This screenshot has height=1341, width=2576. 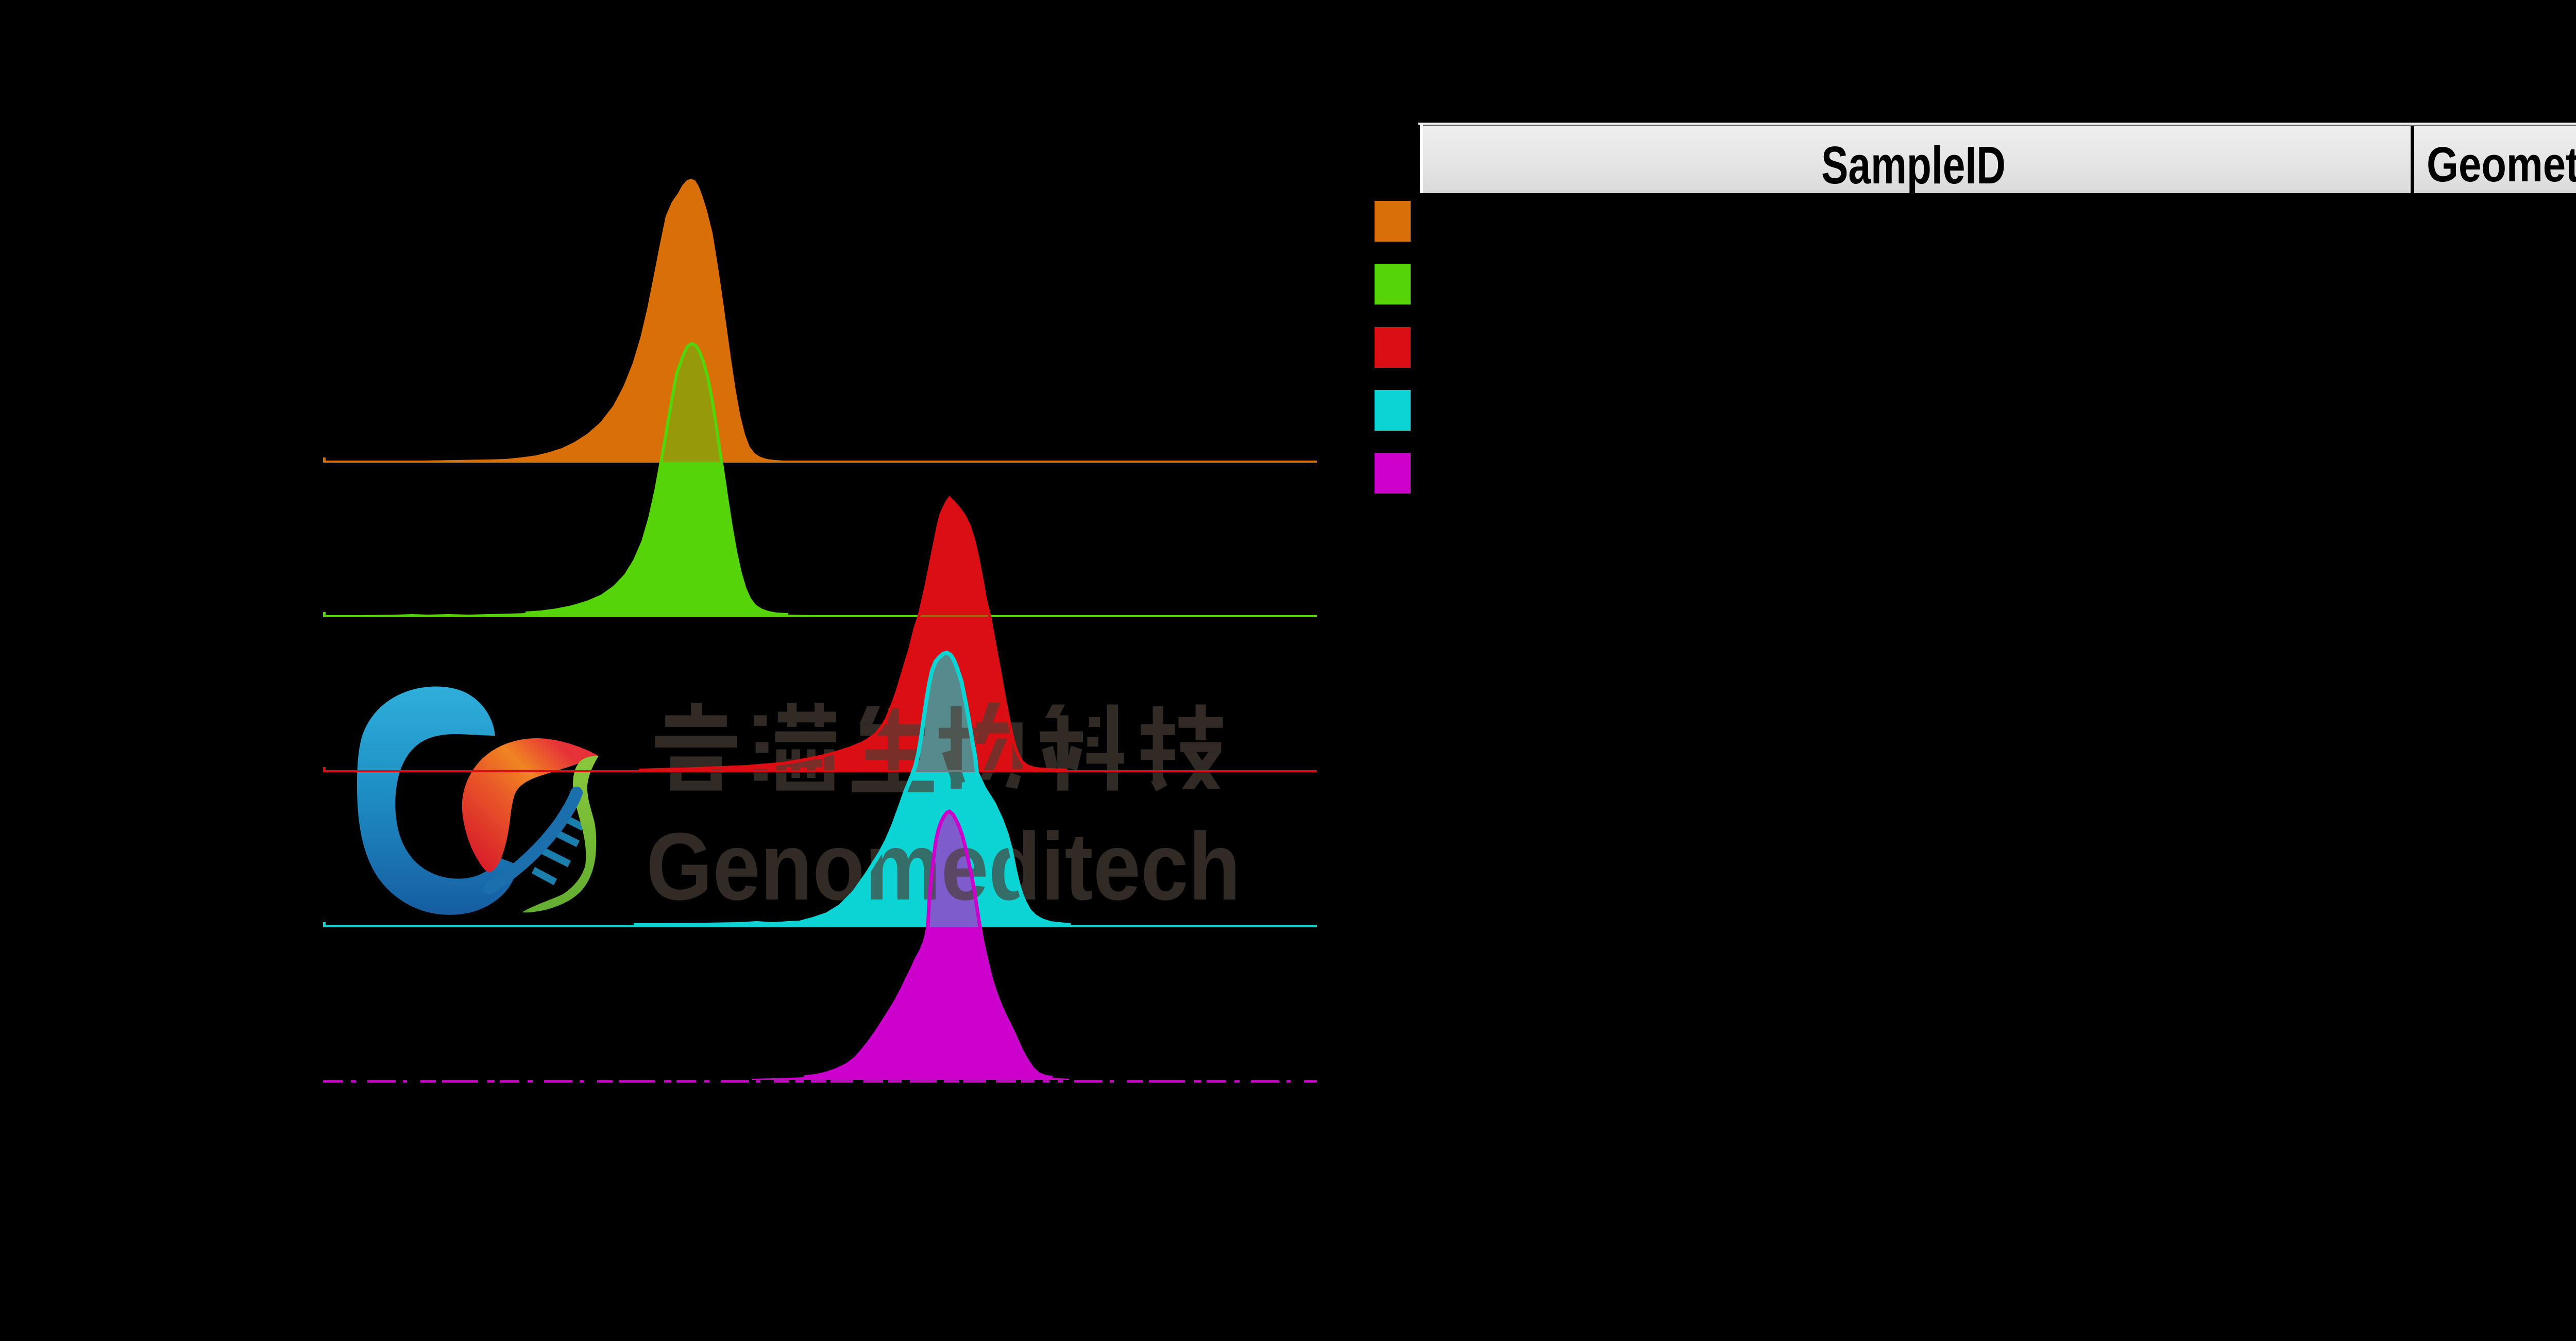 What do you see at coordinates (1913, 165) in the screenshot?
I see `svg-text: SampleID` at bounding box center [1913, 165].